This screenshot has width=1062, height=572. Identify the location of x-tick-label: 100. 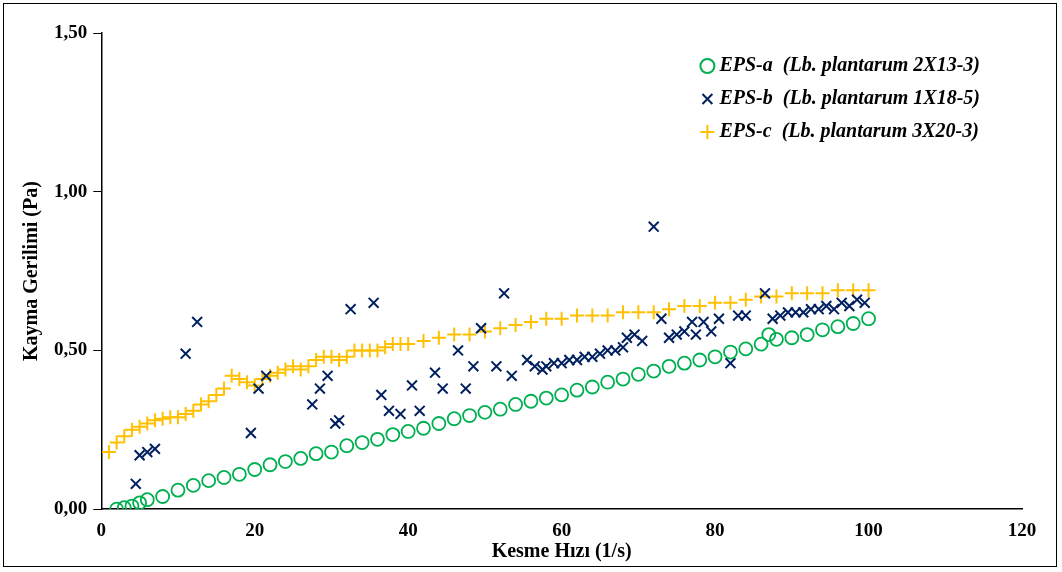
(868, 529).